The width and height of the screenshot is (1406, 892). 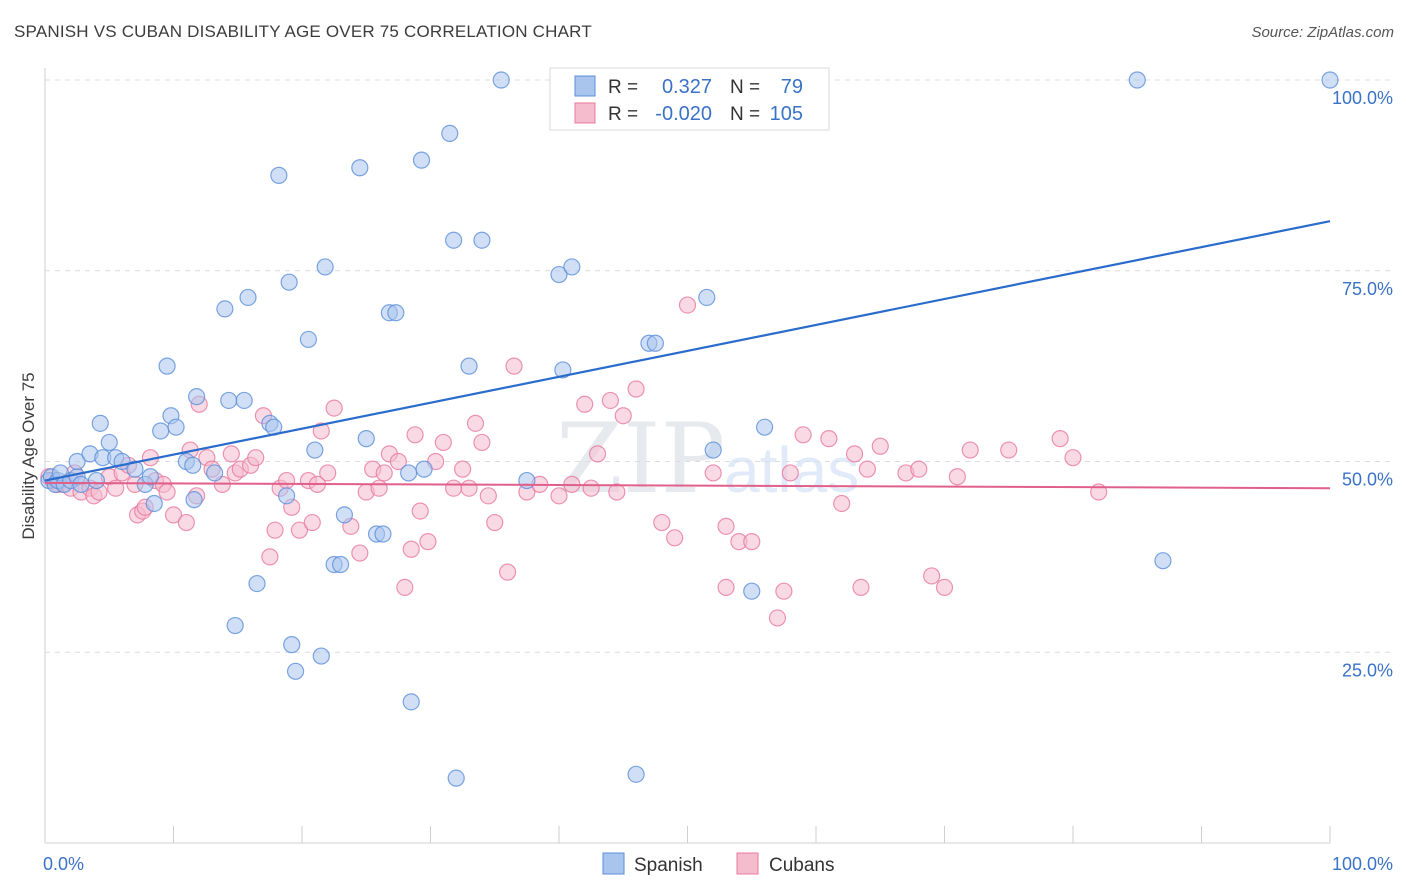 What do you see at coordinates (687, 87) in the screenshot?
I see `spanish-r-value: 0.327` at bounding box center [687, 87].